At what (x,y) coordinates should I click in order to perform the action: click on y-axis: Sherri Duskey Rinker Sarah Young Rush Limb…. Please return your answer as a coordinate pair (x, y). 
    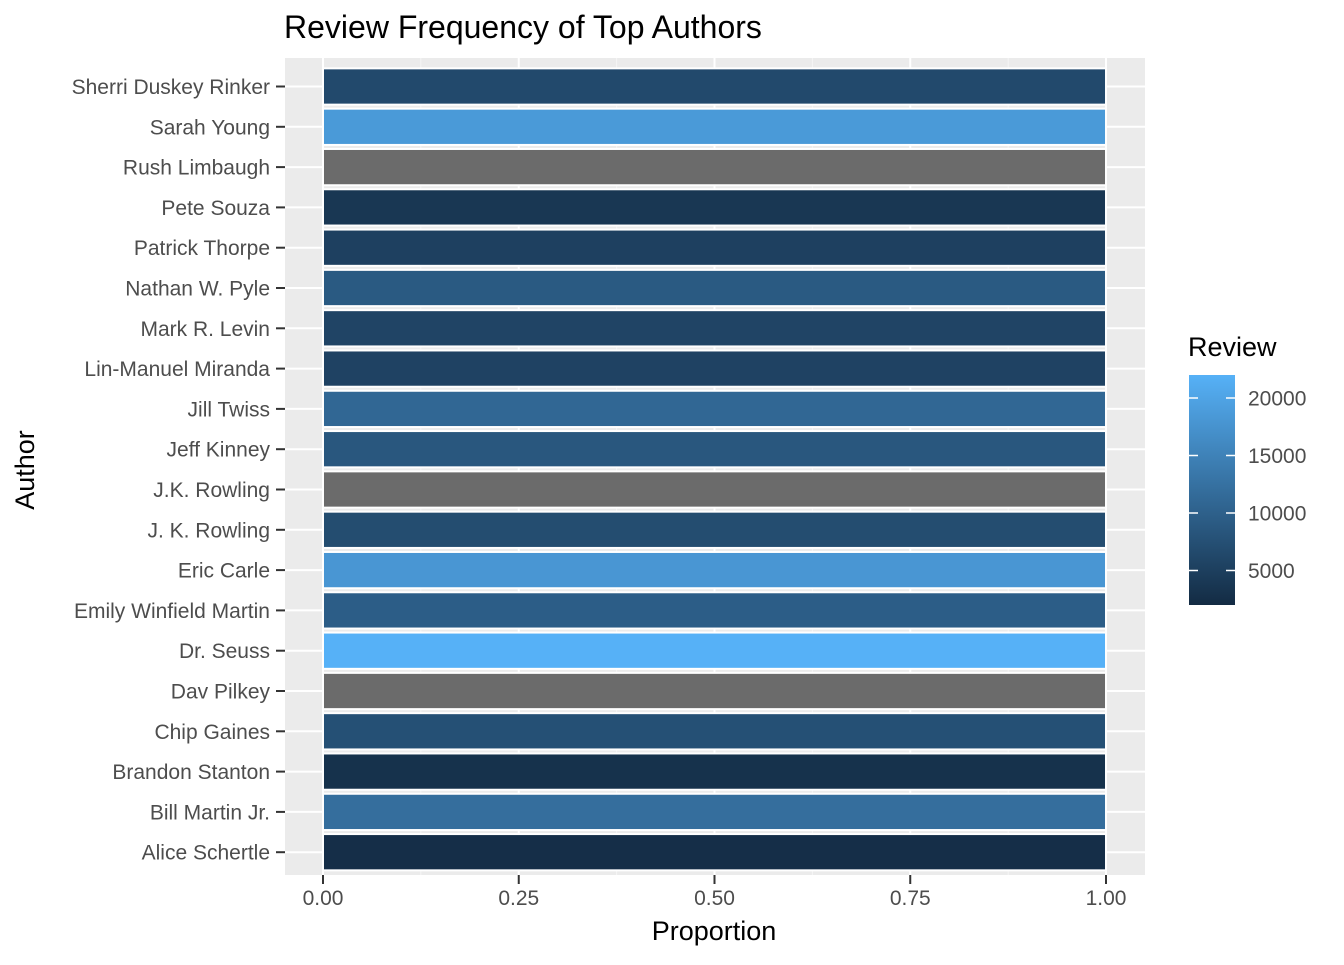
    Looking at the image, I should click on (178, 470).